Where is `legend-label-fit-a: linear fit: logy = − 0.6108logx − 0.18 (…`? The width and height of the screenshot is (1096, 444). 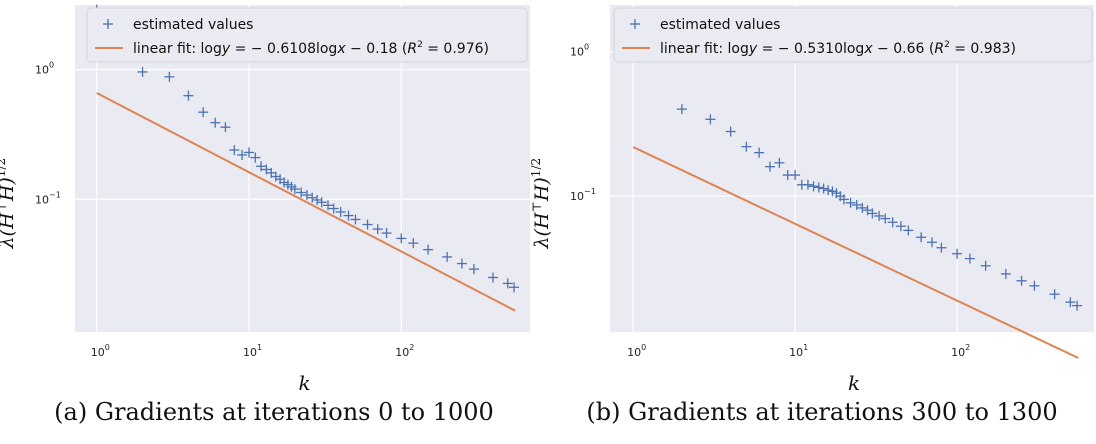
legend-label-fit-a: linear fit: logy = − 0.6108logx − 0.18 (… is located at coordinates (311, 48).